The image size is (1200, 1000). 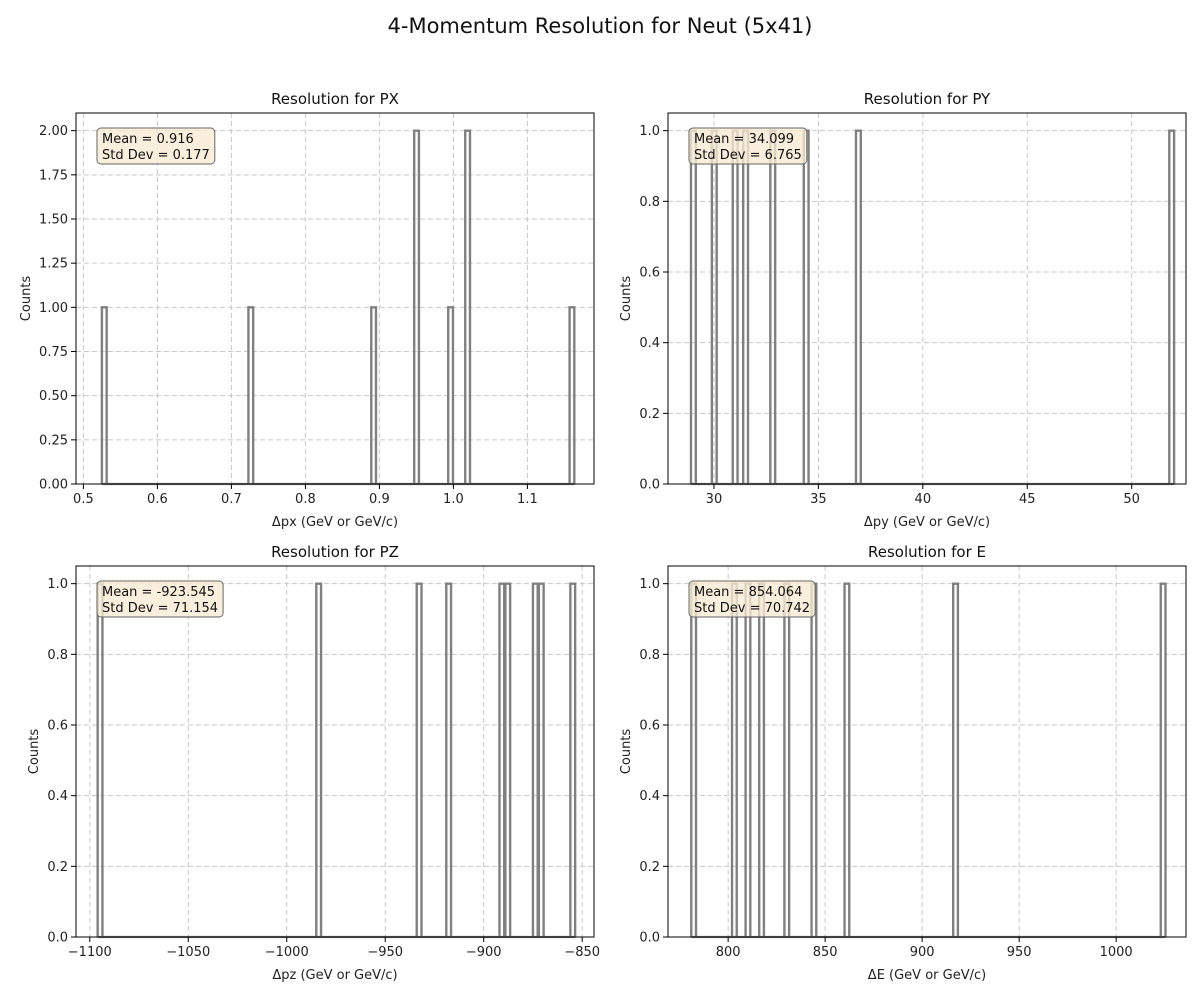 I want to click on x-tick-label: 35, so click(x=818, y=499).